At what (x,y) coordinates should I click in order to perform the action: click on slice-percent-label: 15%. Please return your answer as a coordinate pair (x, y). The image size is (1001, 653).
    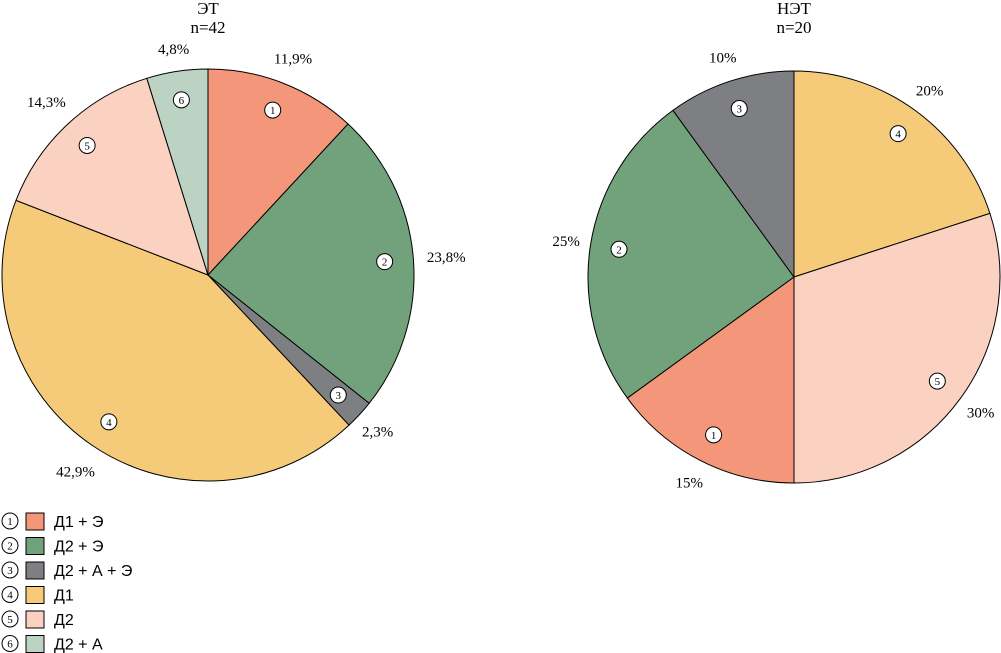
    Looking at the image, I should click on (690, 484).